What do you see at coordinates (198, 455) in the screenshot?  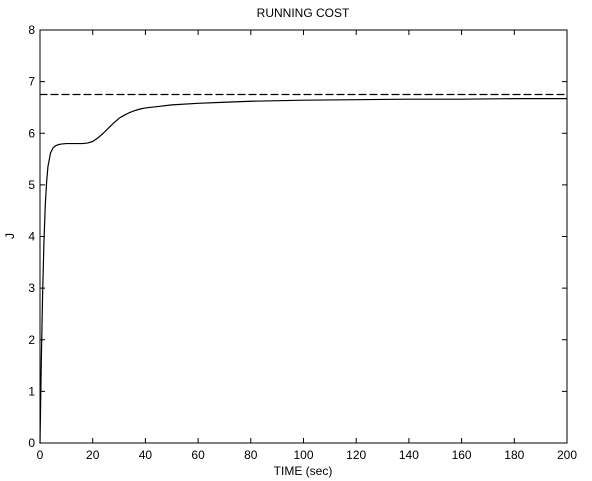 I see `x-tick-label: 60` at bounding box center [198, 455].